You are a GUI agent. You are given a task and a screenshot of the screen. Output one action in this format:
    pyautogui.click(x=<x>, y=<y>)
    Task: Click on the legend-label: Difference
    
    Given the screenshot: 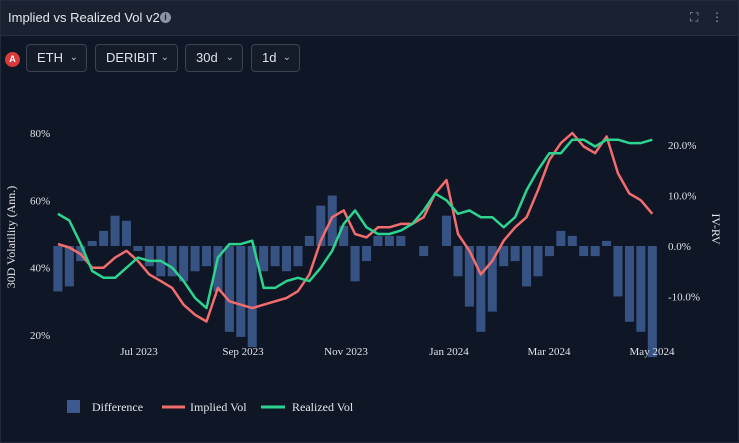 What is the action you would take?
    pyautogui.click(x=117, y=407)
    